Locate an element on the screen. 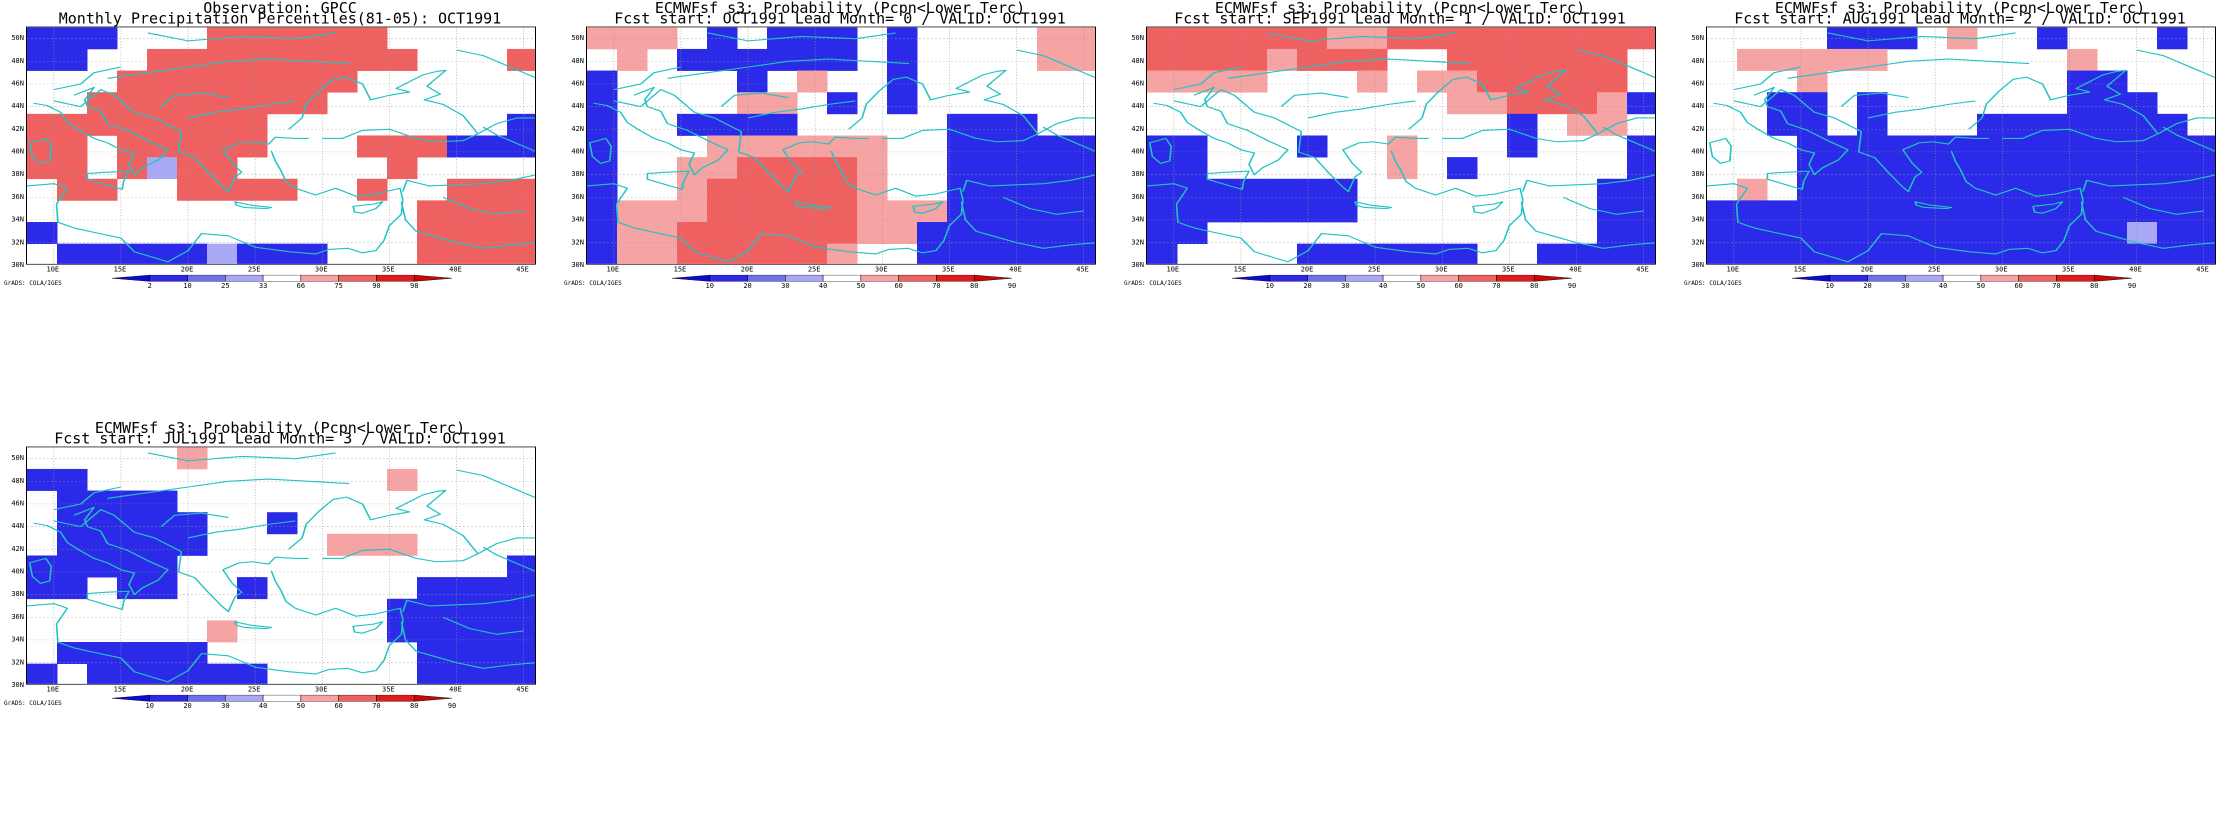 The image size is (2240, 840). lat-tick-label: 40N is located at coordinates (17, 571).